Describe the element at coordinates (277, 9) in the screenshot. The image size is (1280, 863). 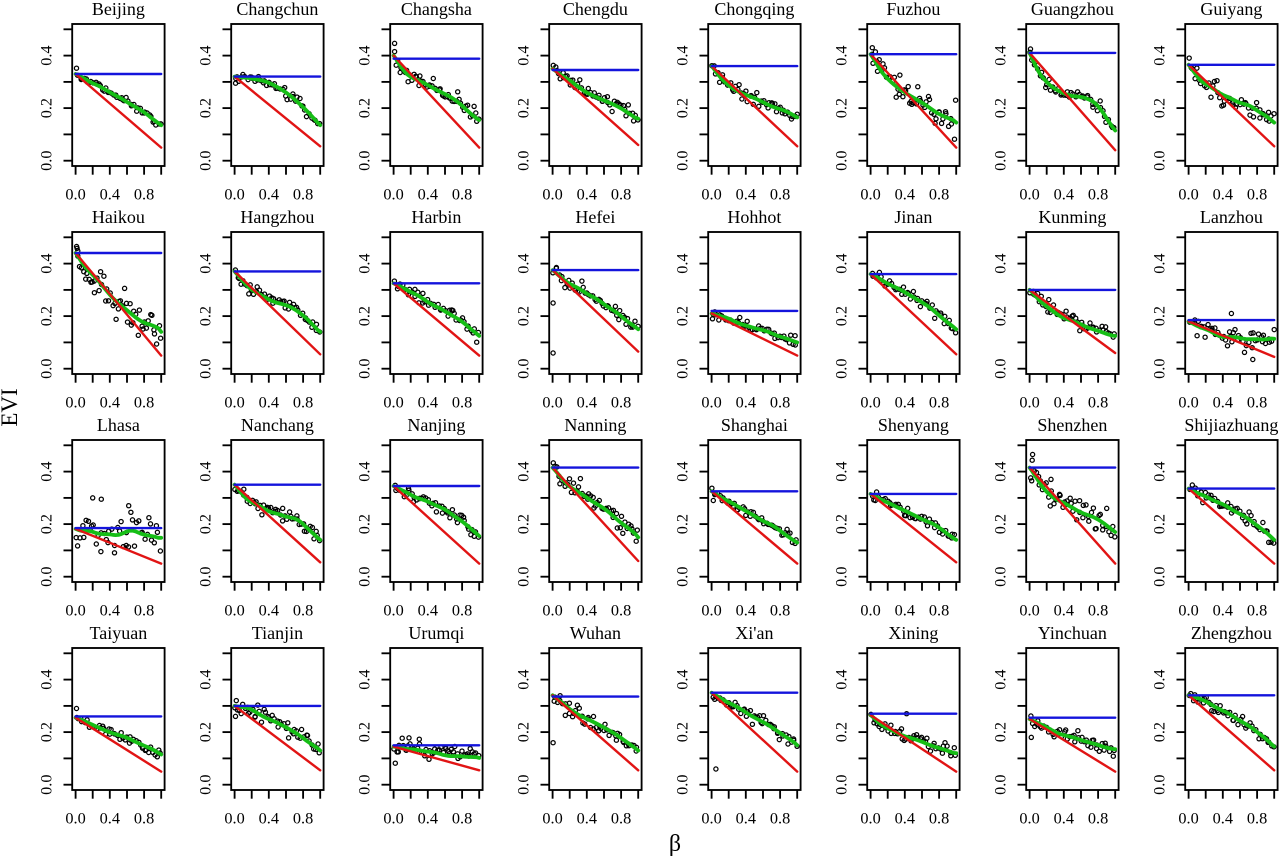
I see `svg-text: Changchun` at that location.